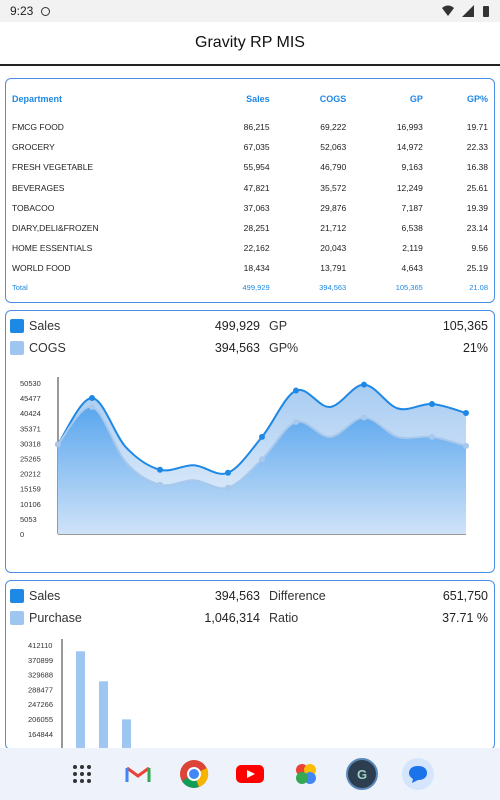  I want to click on cell-cogs: 13,791, so click(333, 268).